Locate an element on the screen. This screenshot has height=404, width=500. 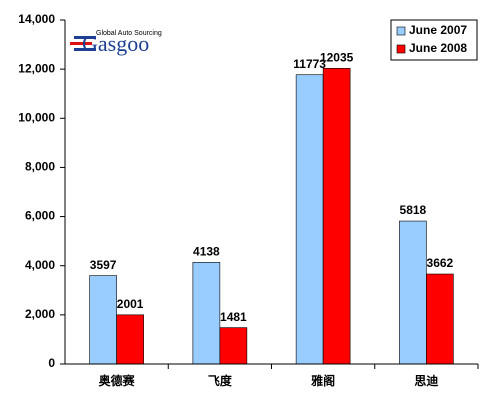
legend-box is located at coordinates (434, 40).